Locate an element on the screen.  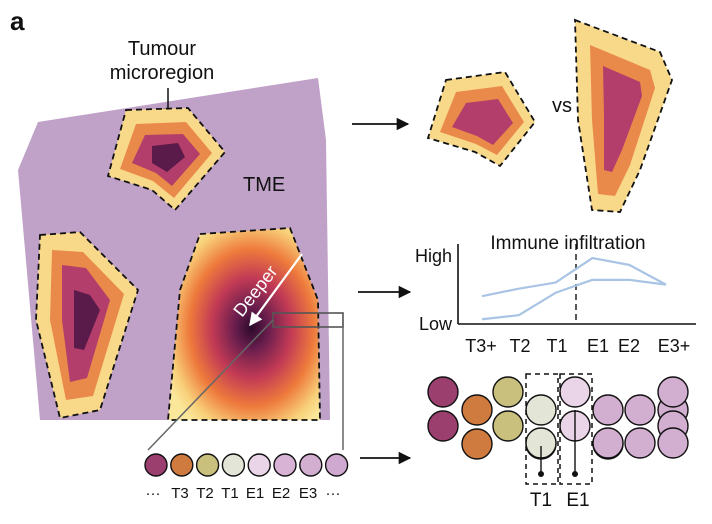
microregion-elongated is located at coordinates (87, 325).